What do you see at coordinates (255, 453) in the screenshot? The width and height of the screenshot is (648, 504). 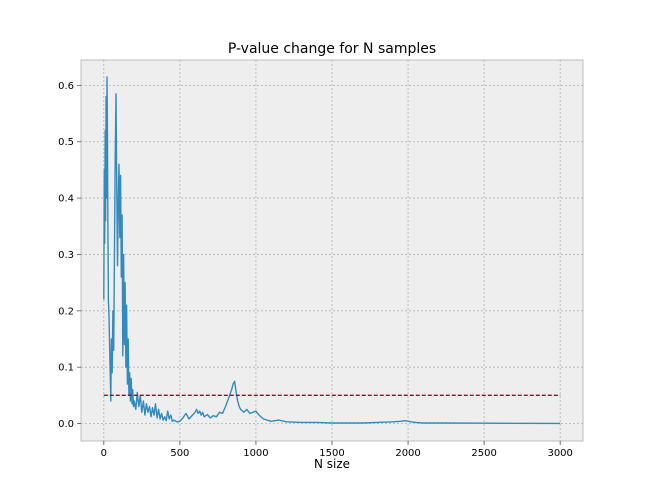 I see `x-tick-label: 1000` at bounding box center [255, 453].